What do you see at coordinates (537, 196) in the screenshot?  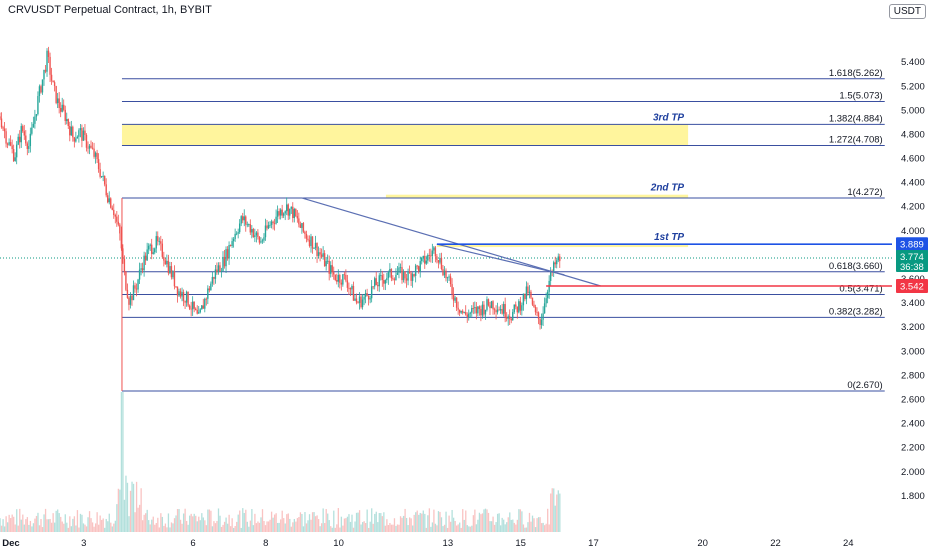 I see `target-zone` at bounding box center [537, 196].